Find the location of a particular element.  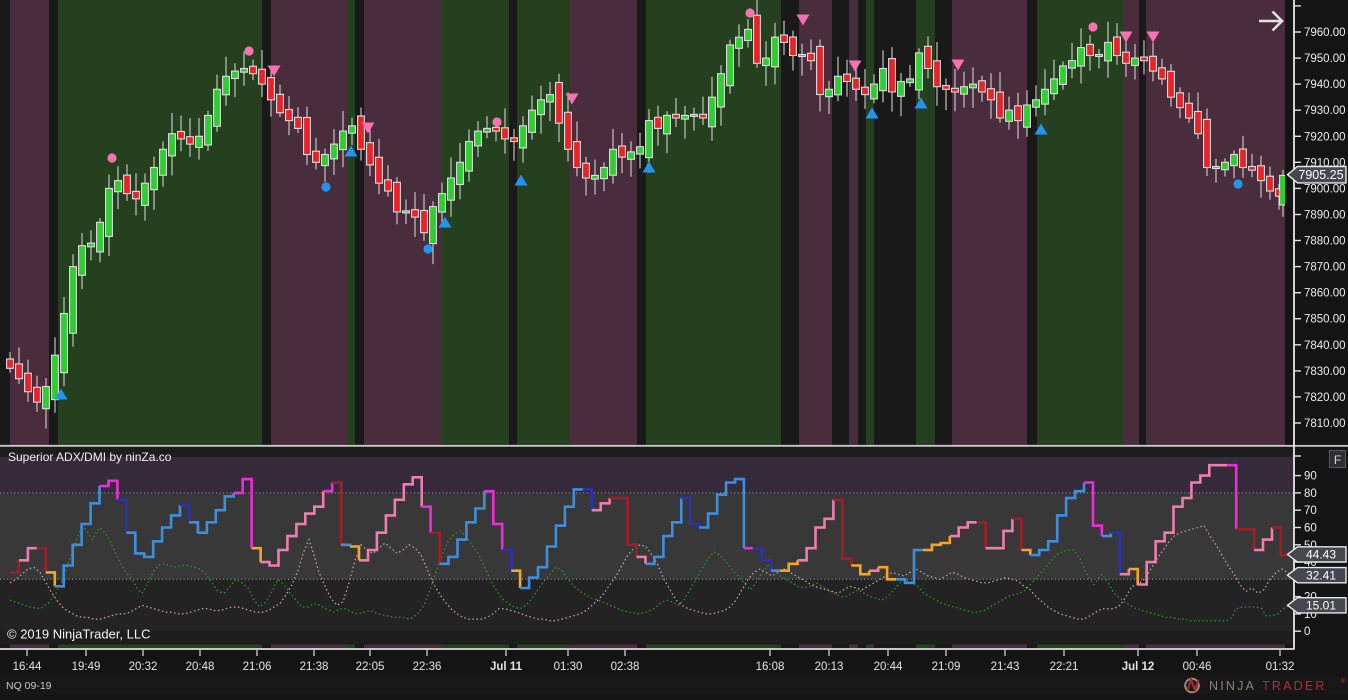

svg-text: 7810.00 is located at coordinates (1325, 424).